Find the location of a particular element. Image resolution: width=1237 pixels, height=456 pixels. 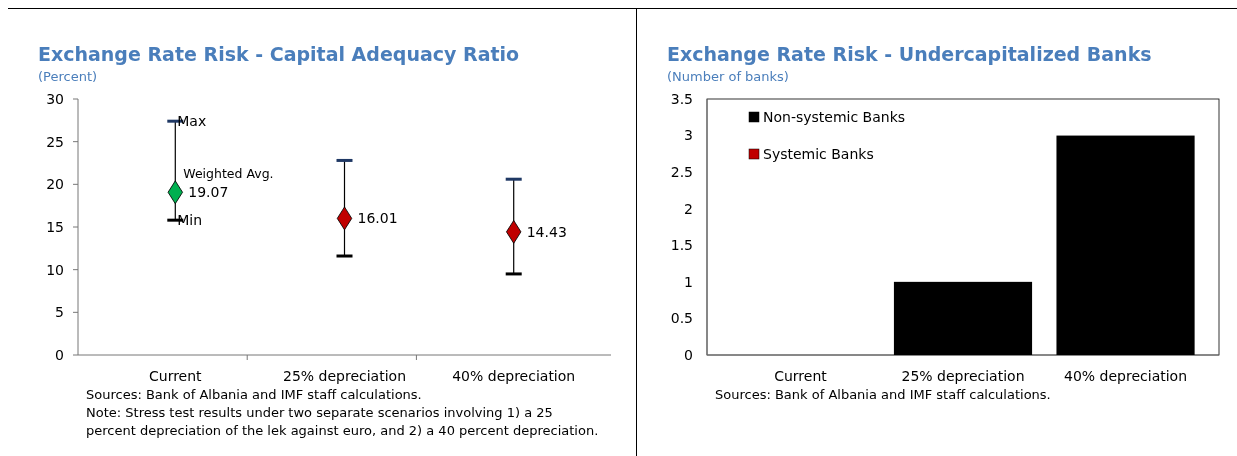

chart-subtitle: (Percent) is located at coordinates (68, 76).